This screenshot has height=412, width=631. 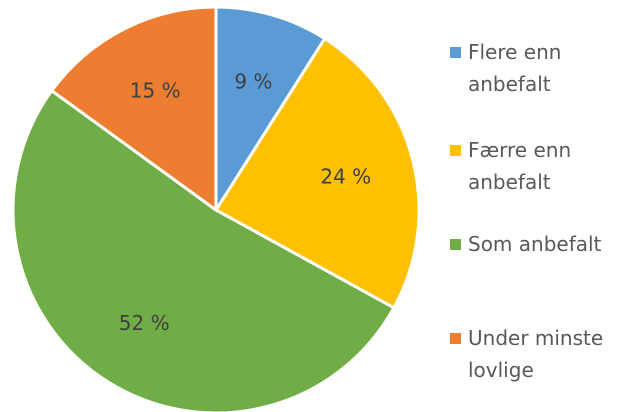 What do you see at coordinates (514, 52) in the screenshot?
I see `legend-label-0-line-0: Flere enn` at bounding box center [514, 52].